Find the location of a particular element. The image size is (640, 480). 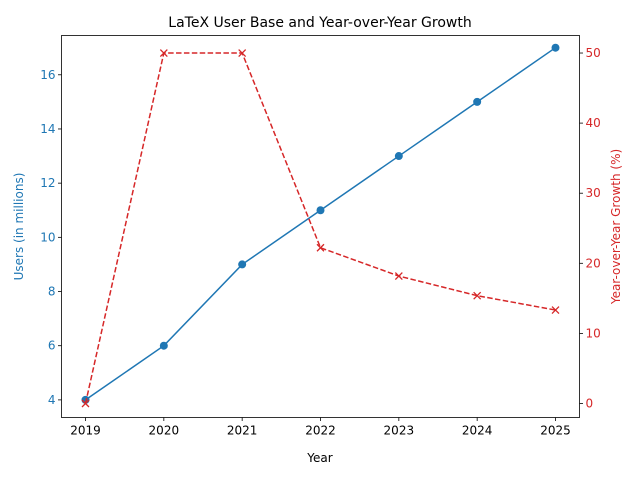

x-axis-title: Year is located at coordinates (319, 458).